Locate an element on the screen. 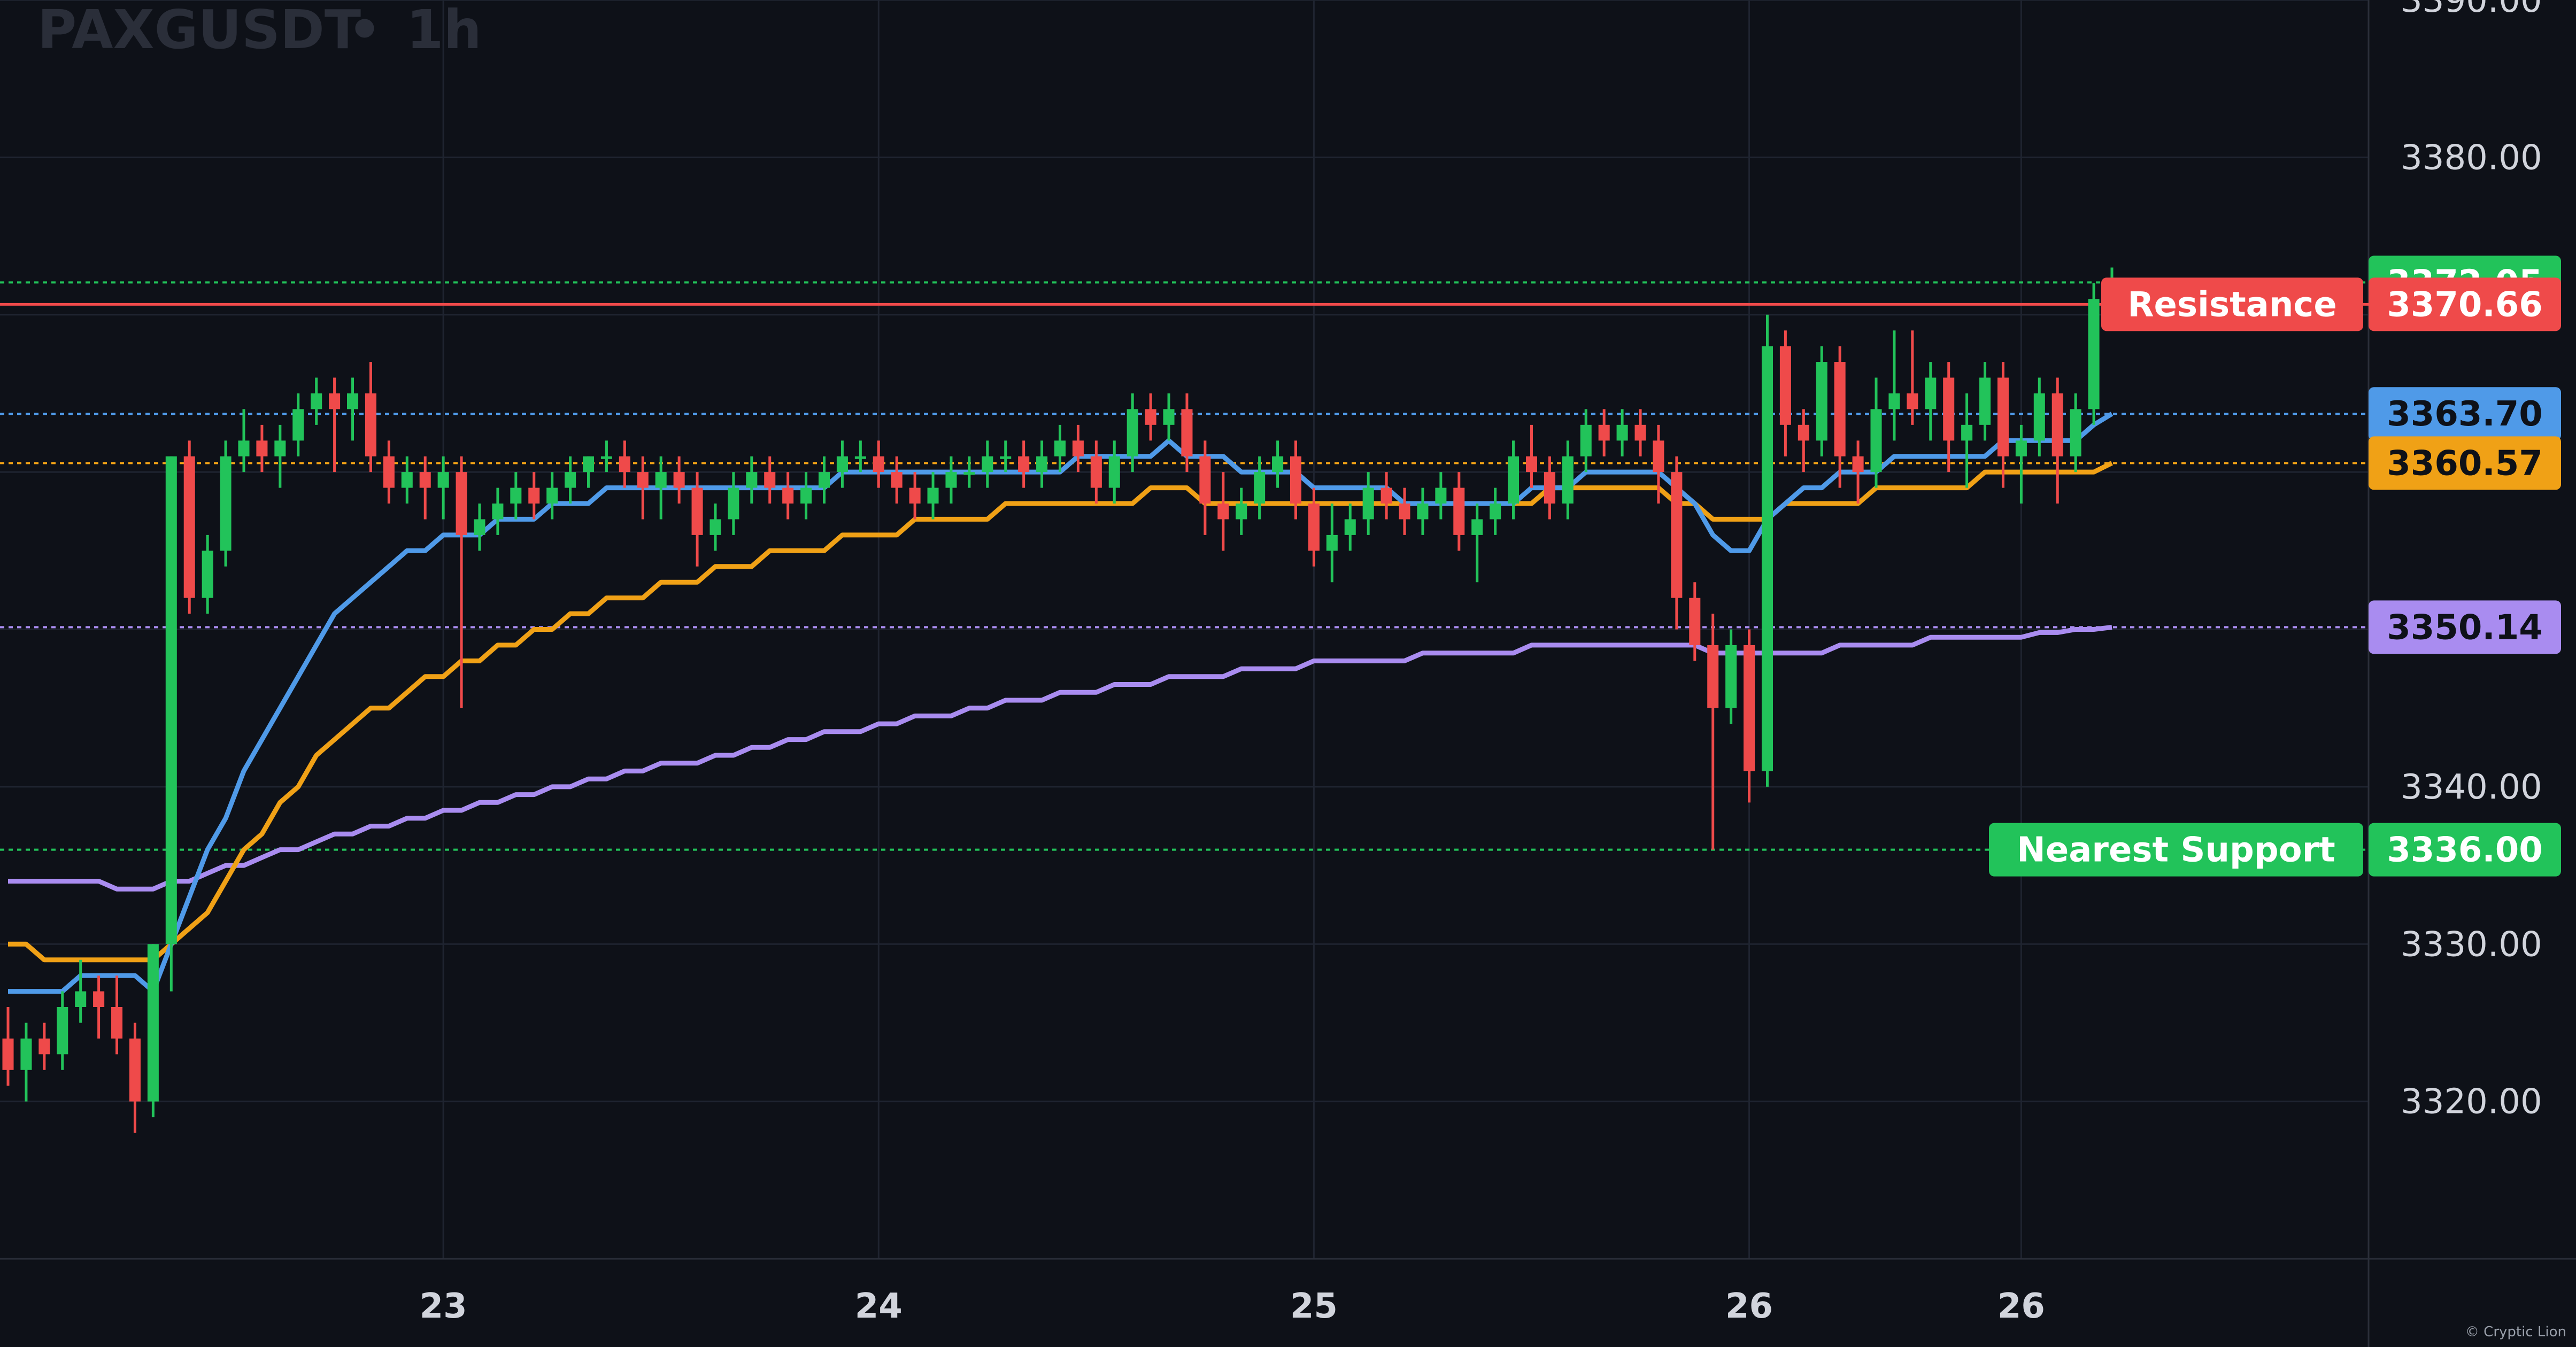 The height and width of the screenshot is (1347, 2576). time-tick-label: 24 is located at coordinates (879, 1306).